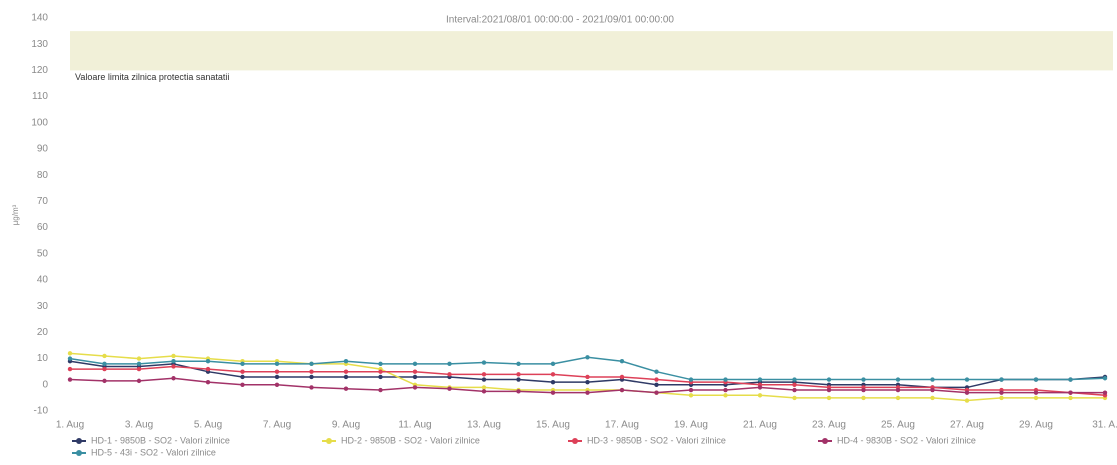  What do you see at coordinates (484, 425) in the screenshot?
I see `x-tick-label: 13. Aug` at bounding box center [484, 425].